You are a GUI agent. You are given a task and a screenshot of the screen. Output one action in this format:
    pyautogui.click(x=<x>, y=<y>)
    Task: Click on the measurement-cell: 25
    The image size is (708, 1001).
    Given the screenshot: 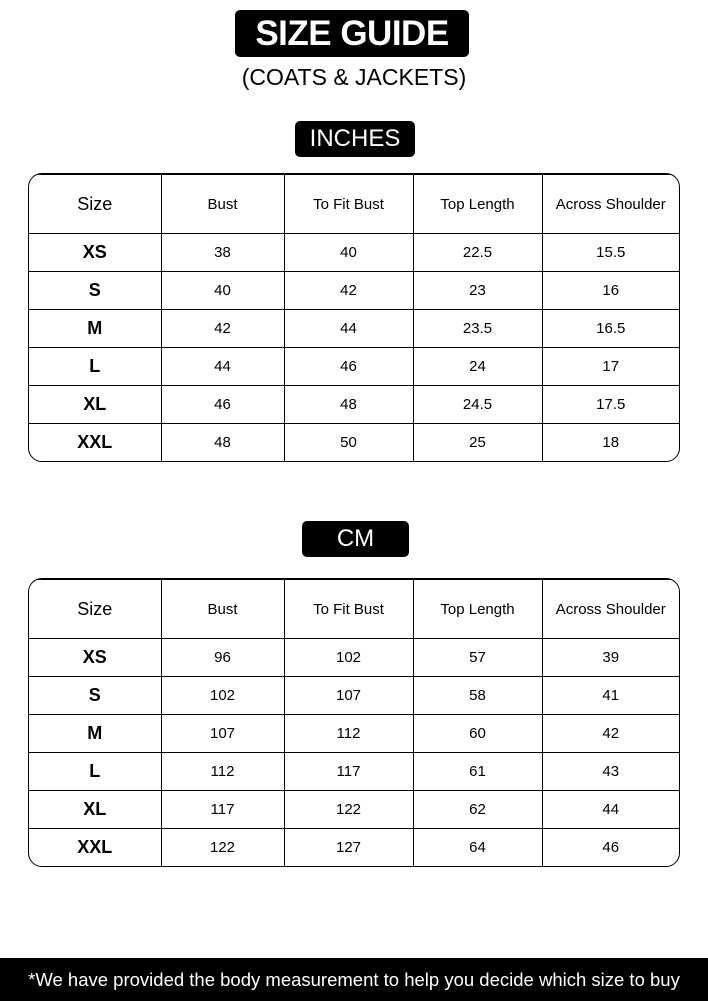 What is the action you would take?
    pyautogui.click(x=477, y=442)
    